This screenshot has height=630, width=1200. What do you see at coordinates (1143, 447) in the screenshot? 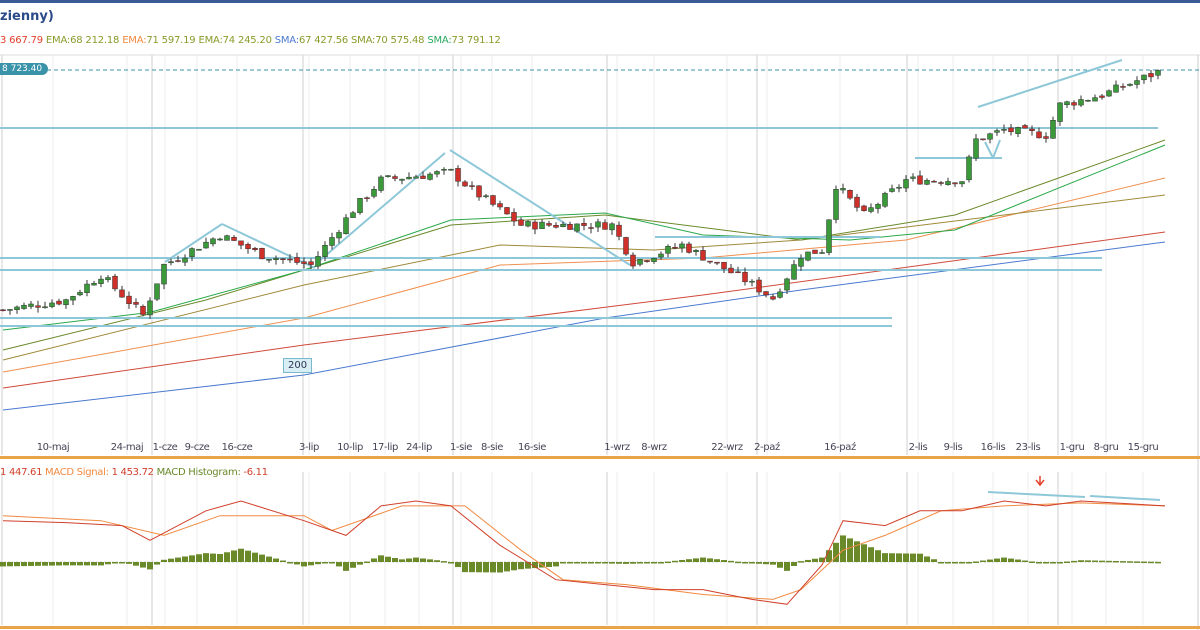
I see `x-tick-label: 15-gru` at bounding box center [1143, 447].